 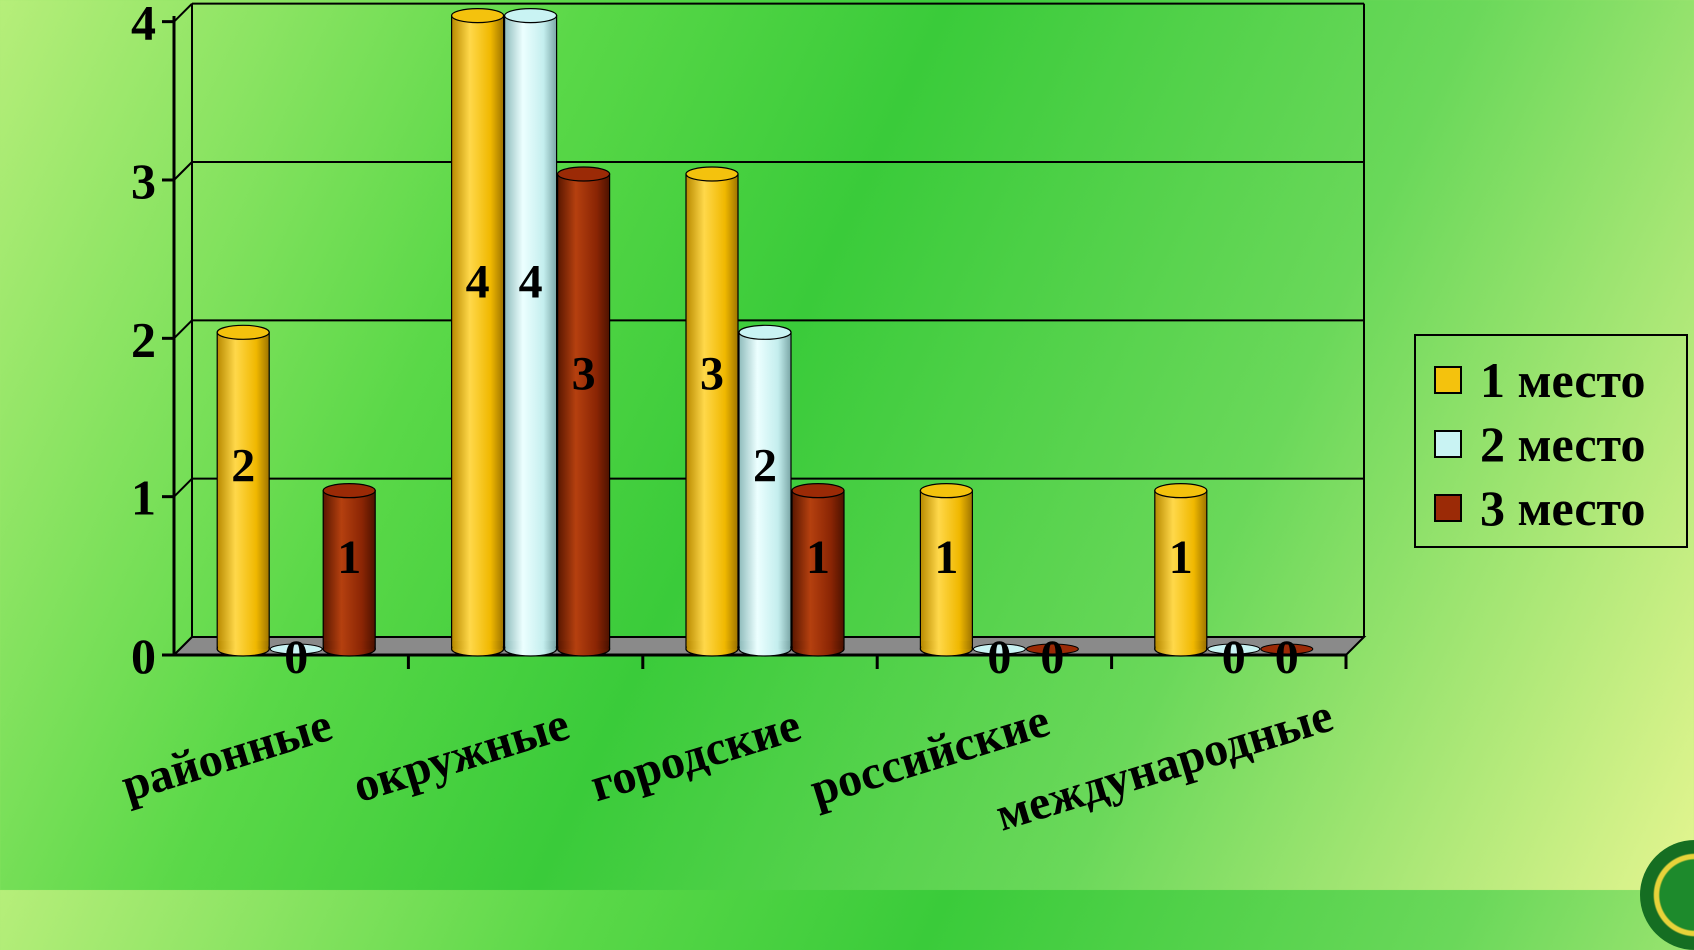 I want to click on data-label-1-0: 4, so click(x=478, y=282).